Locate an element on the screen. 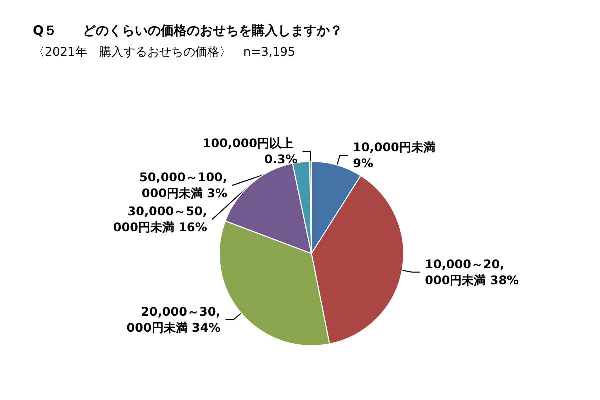 This screenshot has width=600, height=400. slice-label: 30,000～50,000円未満 16% is located at coordinates (160, 219).